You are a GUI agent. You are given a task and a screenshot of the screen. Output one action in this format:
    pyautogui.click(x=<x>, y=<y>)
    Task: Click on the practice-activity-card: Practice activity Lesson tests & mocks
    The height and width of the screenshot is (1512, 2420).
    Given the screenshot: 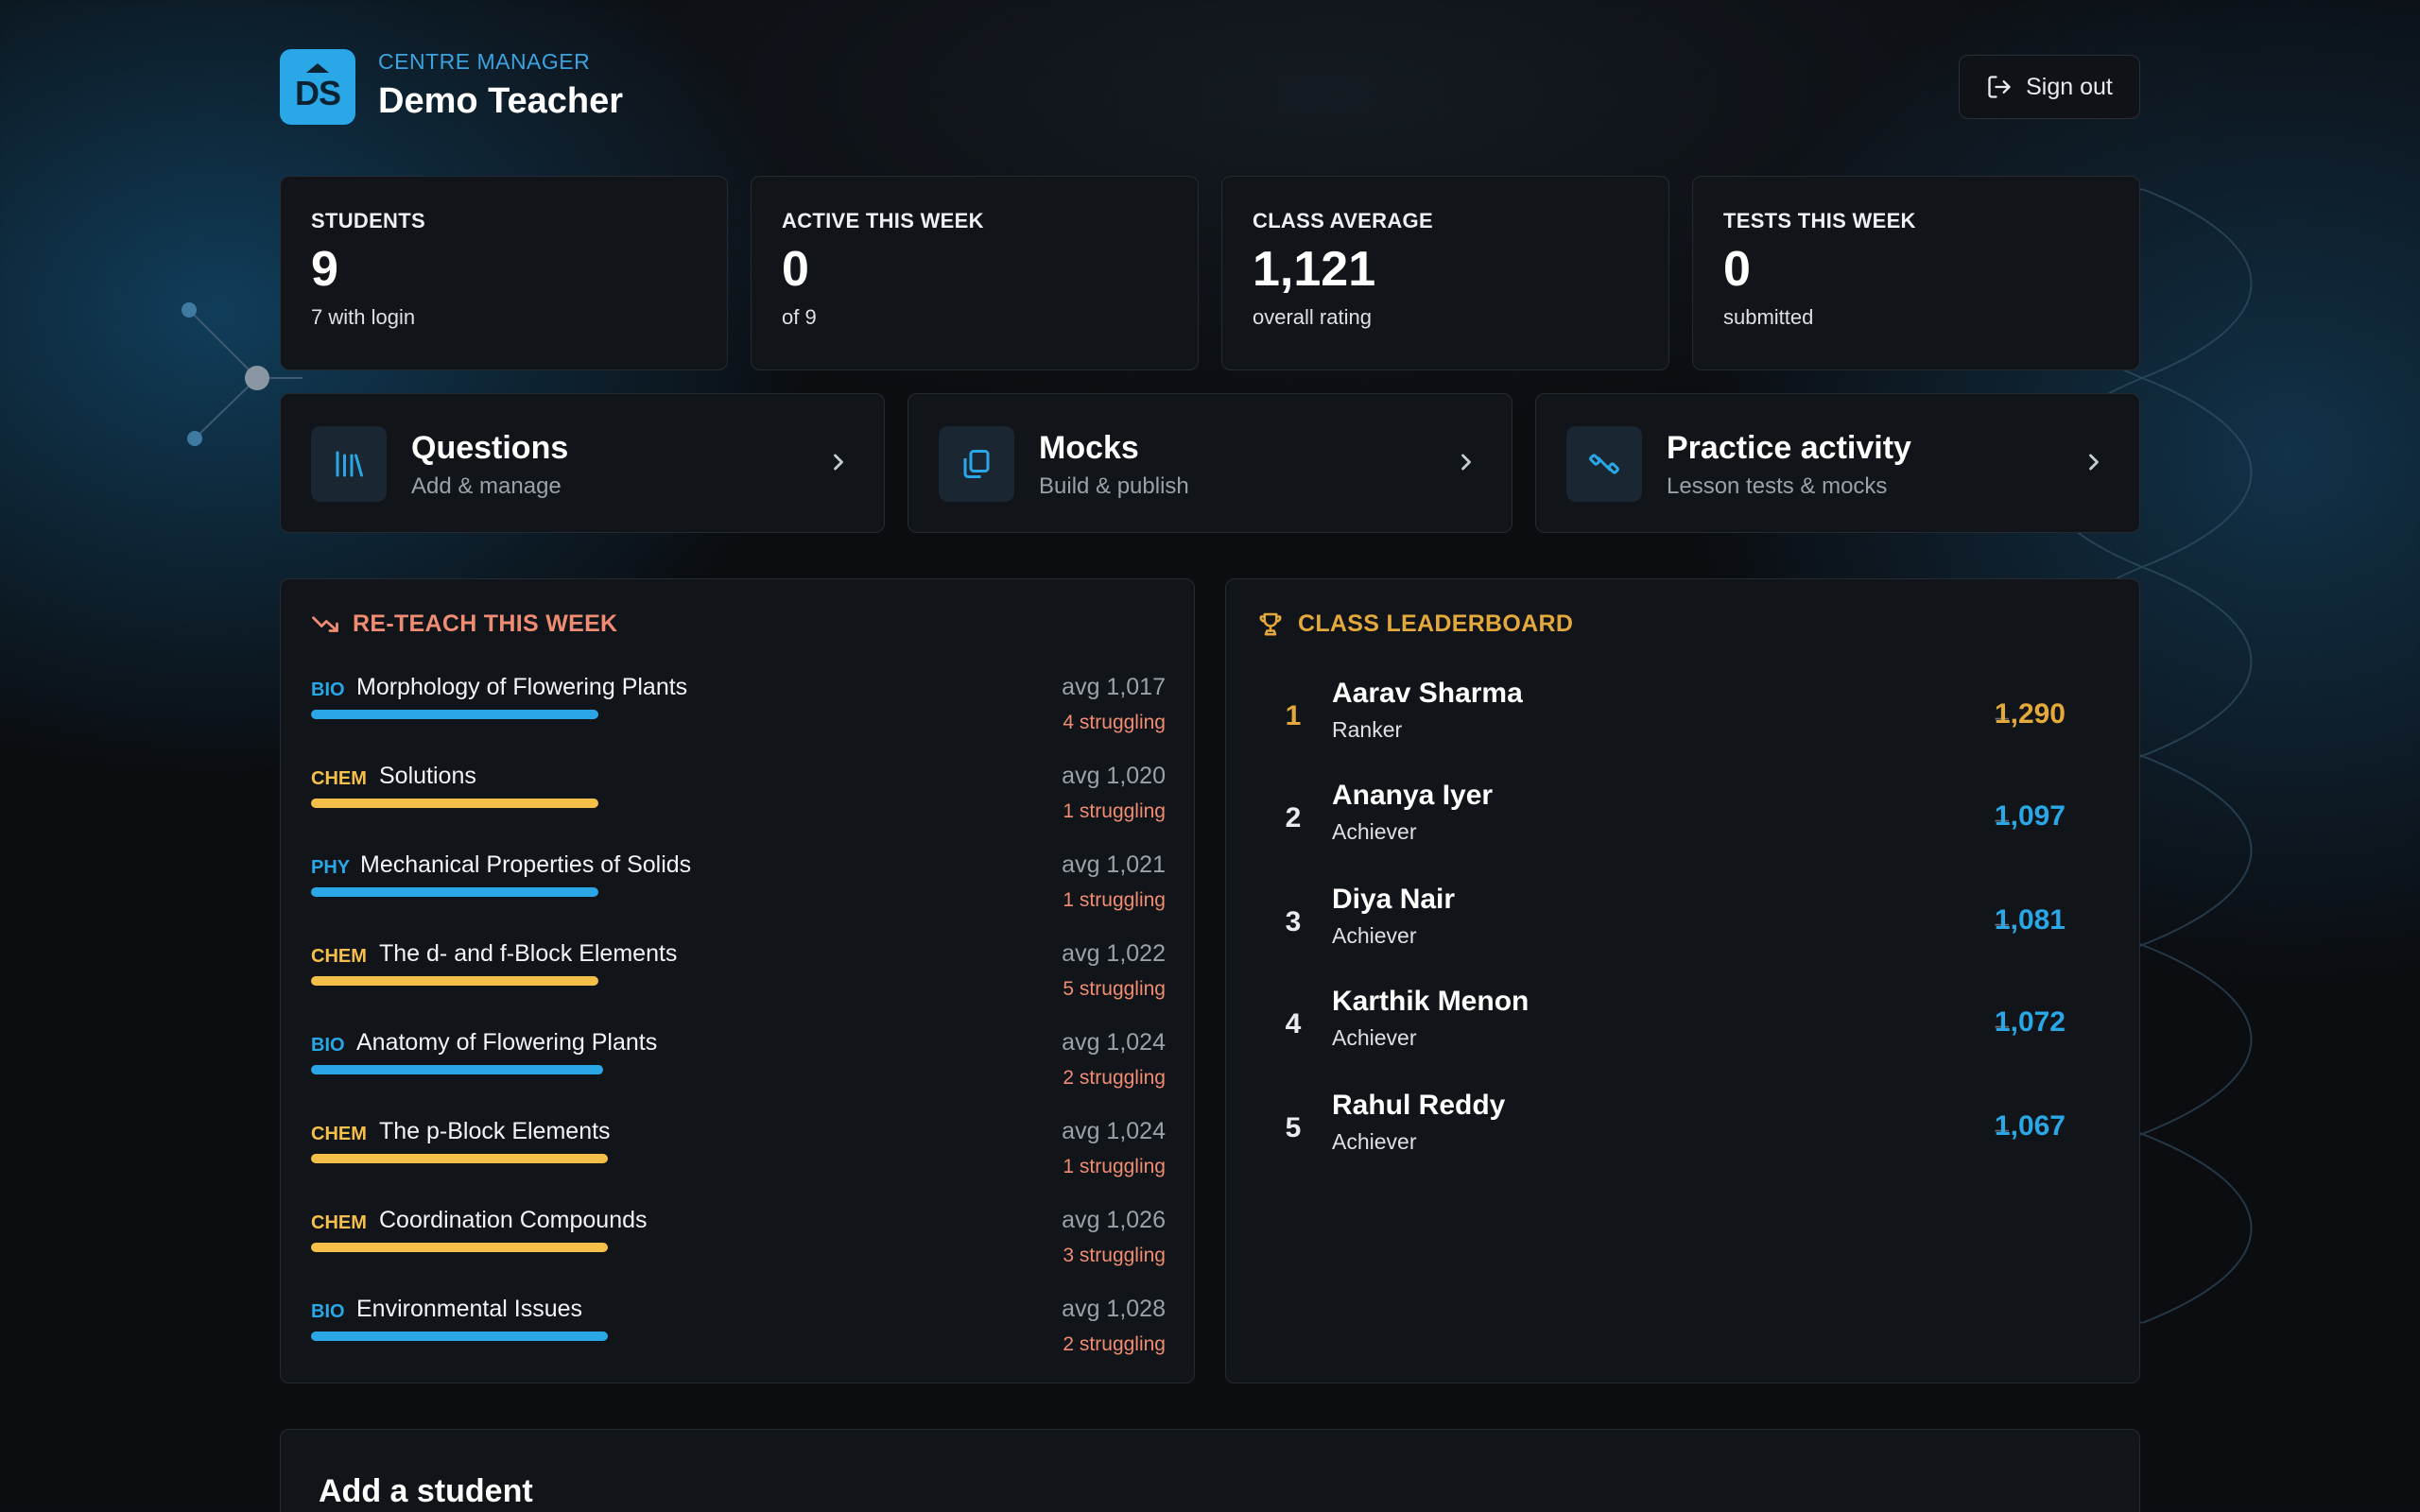 What is the action you would take?
    pyautogui.click(x=1837, y=463)
    